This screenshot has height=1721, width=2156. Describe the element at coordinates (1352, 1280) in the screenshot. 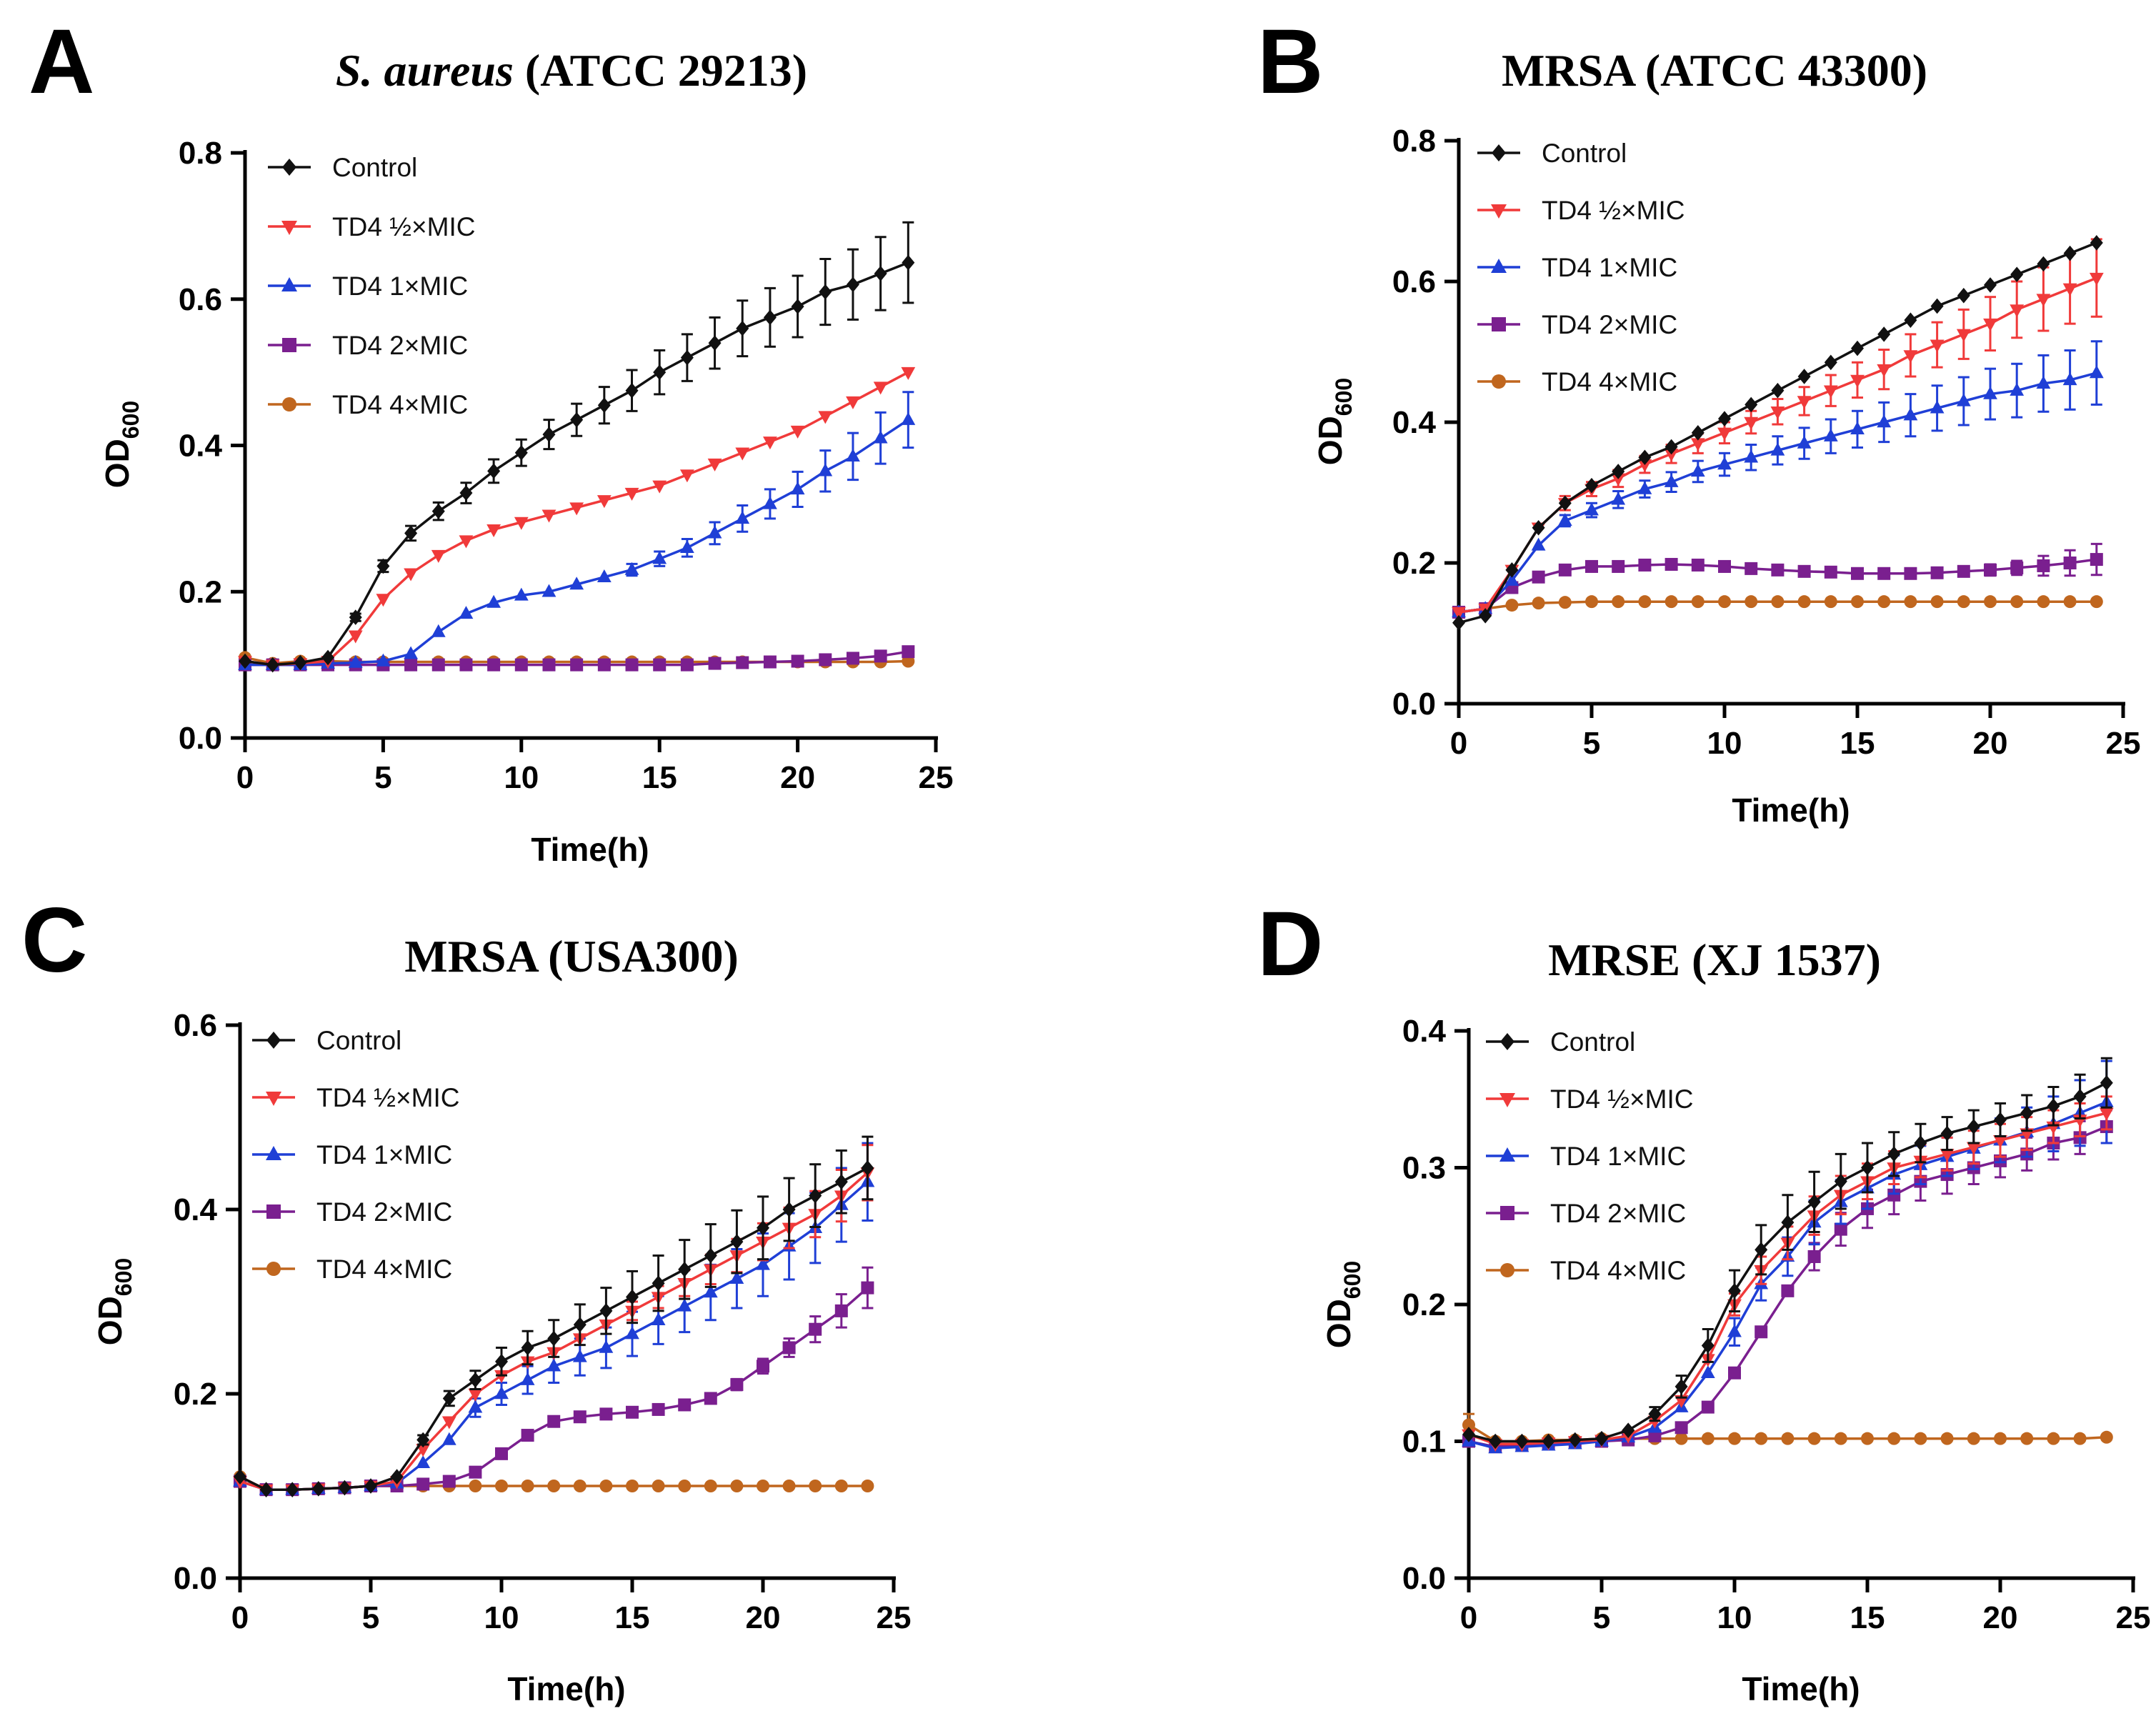

I see `y-axis-title-subscript: 600` at that location.